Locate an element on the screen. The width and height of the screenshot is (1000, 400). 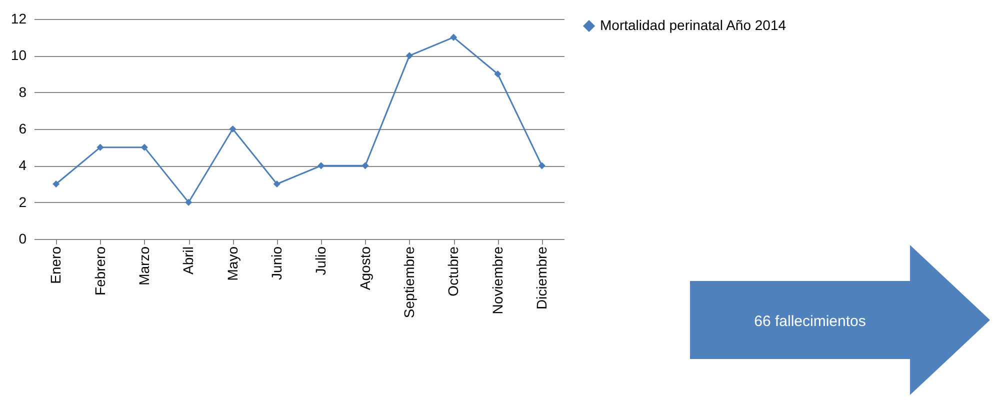
arrow-shape: 66 fallecimientos is located at coordinates (840, 320).